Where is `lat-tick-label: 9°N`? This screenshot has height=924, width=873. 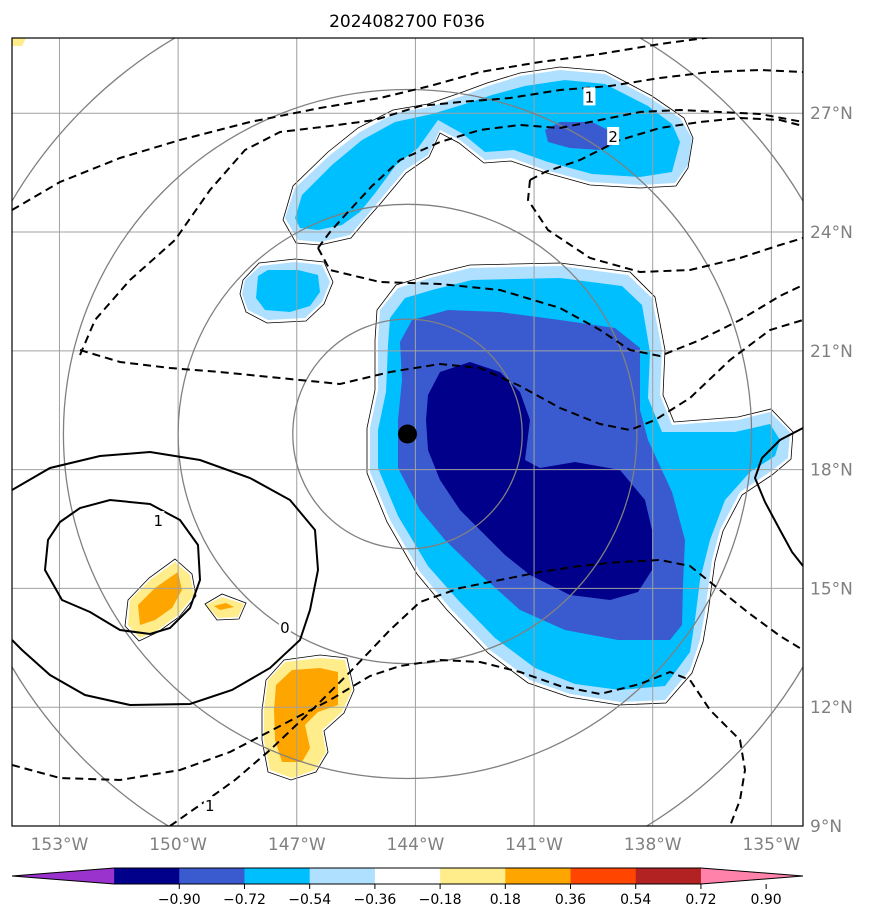
lat-tick-label: 9°N is located at coordinates (826, 827).